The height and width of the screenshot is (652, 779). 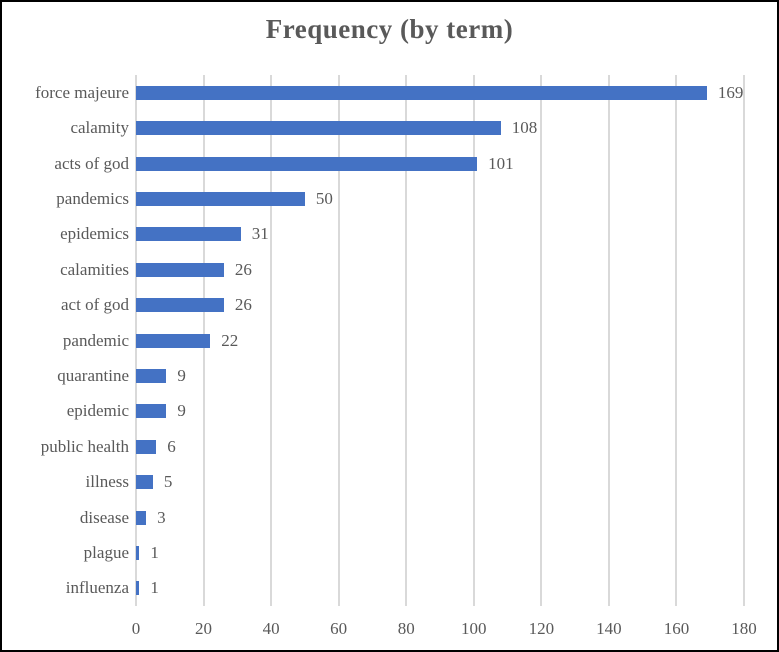 What do you see at coordinates (389, 29) in the screenshot?
I see `chart-title: Frequency (by term)` at bounding box center [389, 29].